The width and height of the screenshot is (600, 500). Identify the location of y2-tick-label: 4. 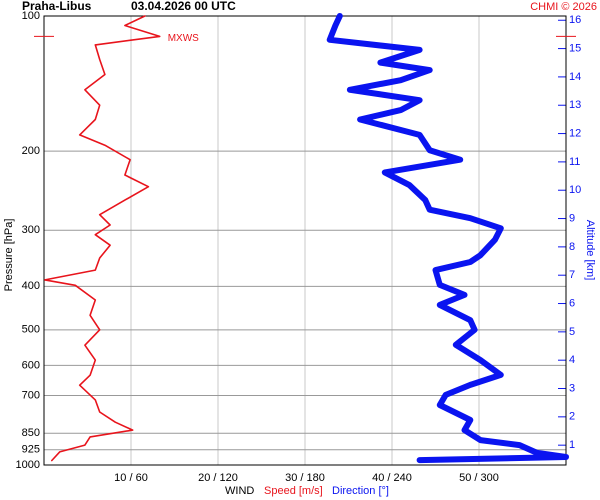
(572, 360).